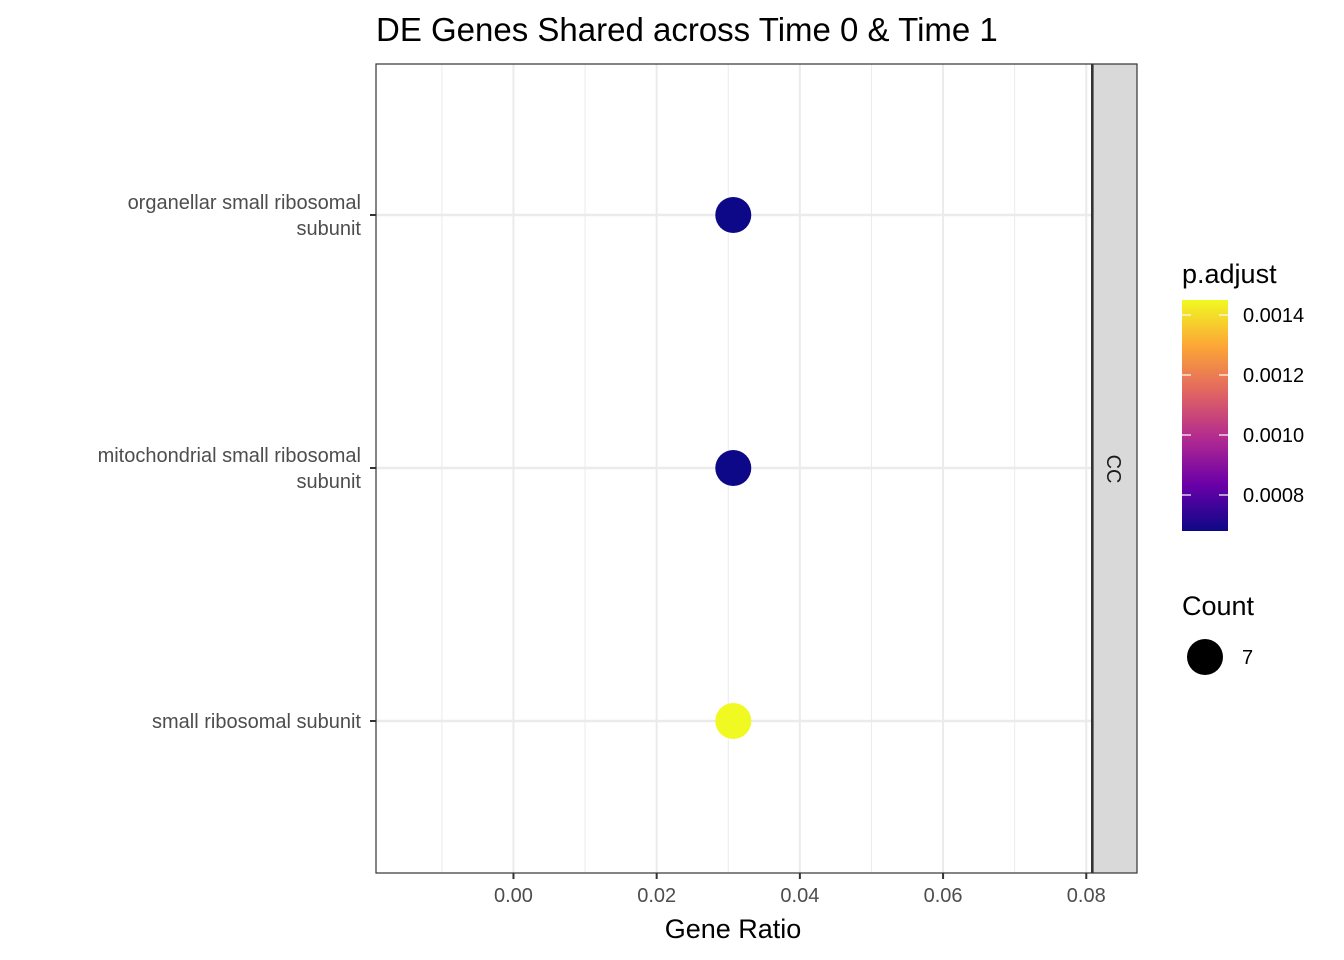  Describe the element at coordinates (1273, 316) in the screenshot. I see `colorbar-tick-label: 0.0014` at that location.